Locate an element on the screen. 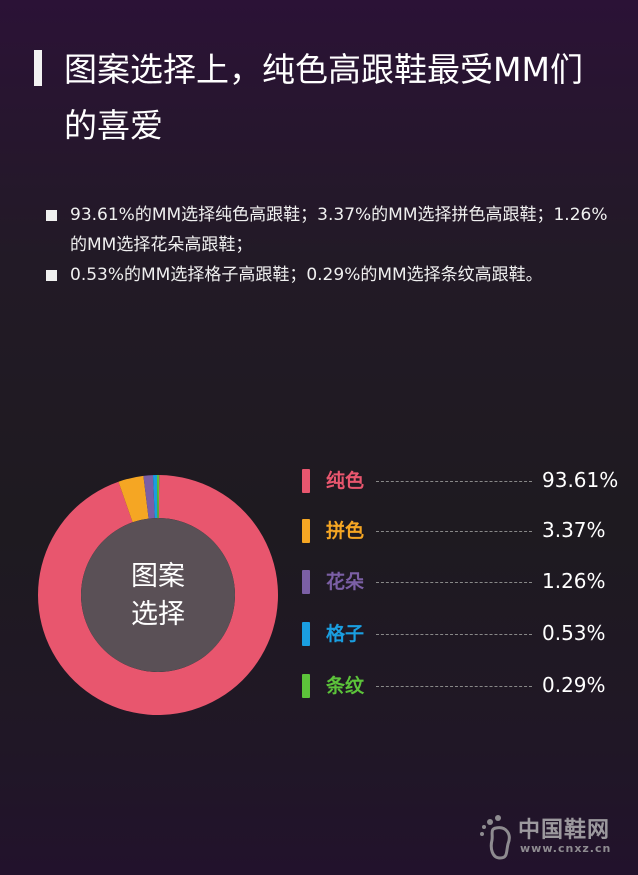  footprint-icon is located at coordinates (495, 837).